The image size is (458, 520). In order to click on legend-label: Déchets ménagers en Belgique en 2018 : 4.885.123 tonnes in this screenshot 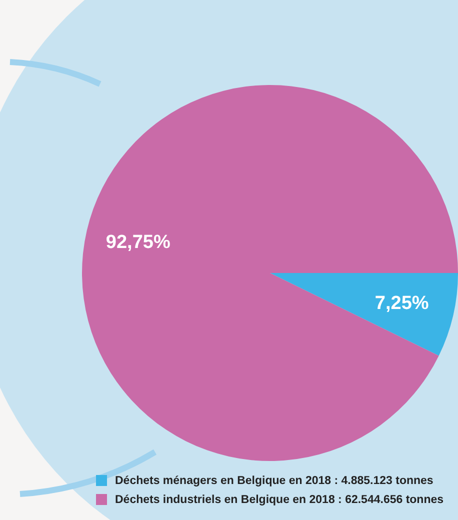, I will do `click(274, 480)`.